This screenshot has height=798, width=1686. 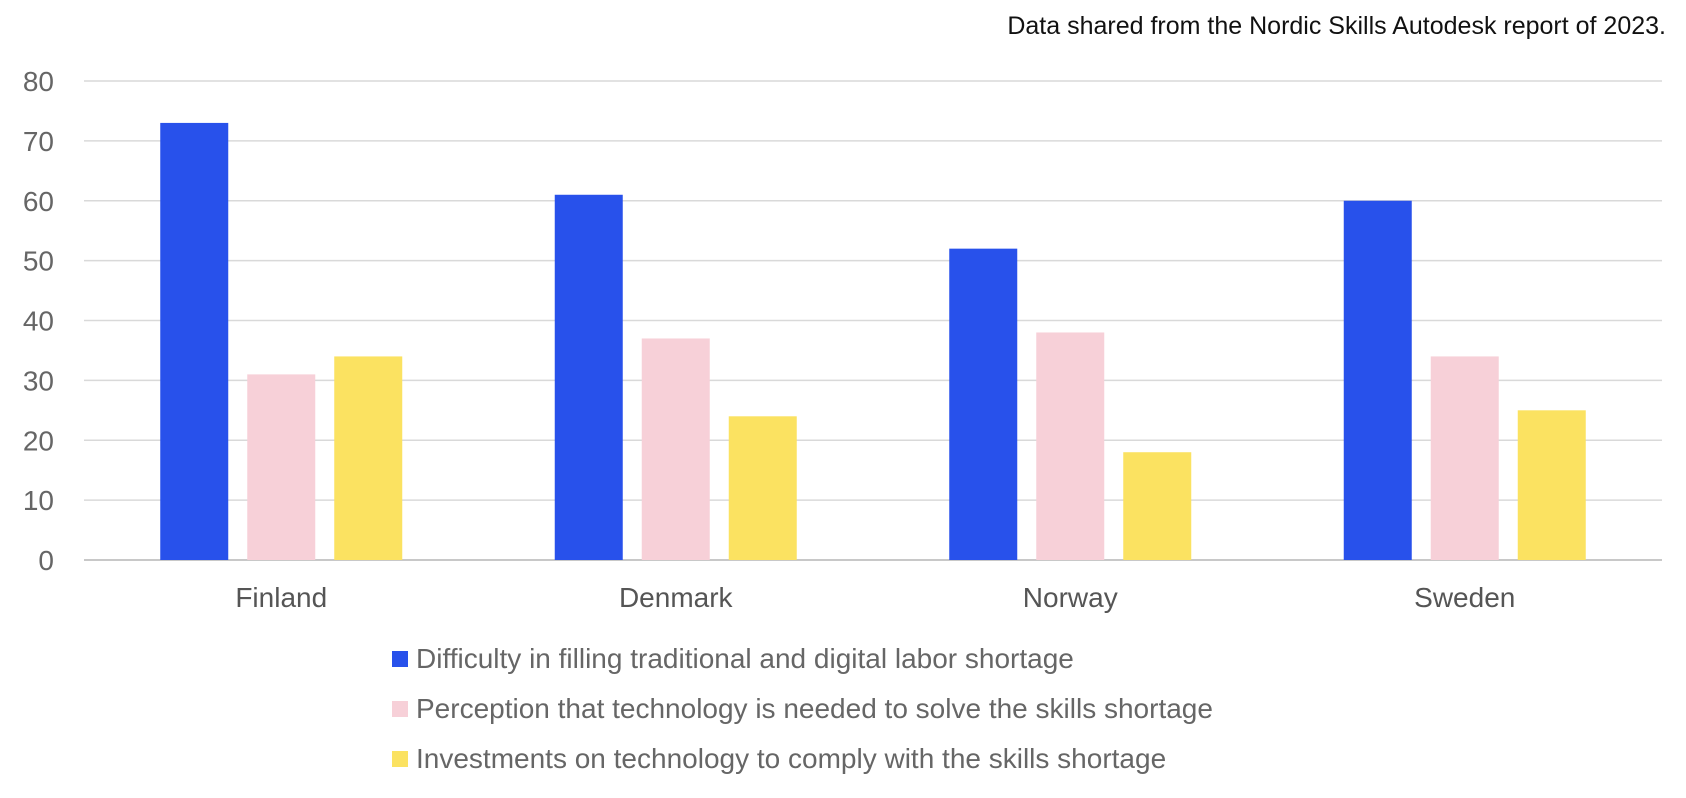 I want to click on x-category-label: Sweden, so click(x=1464, y=597).